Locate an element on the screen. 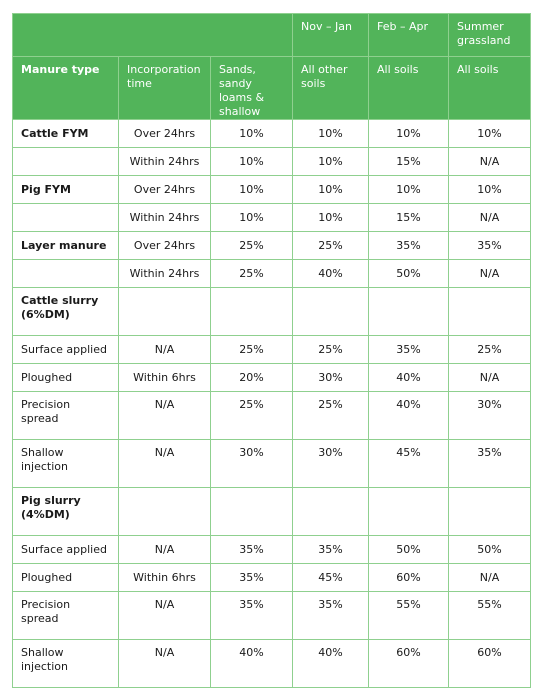 Image resolution: width=539 pixels, height=688 pixels. table-row: Ploughed Within 6hrs 35% 45% 60% N/A is located at coordinates (272, 577).